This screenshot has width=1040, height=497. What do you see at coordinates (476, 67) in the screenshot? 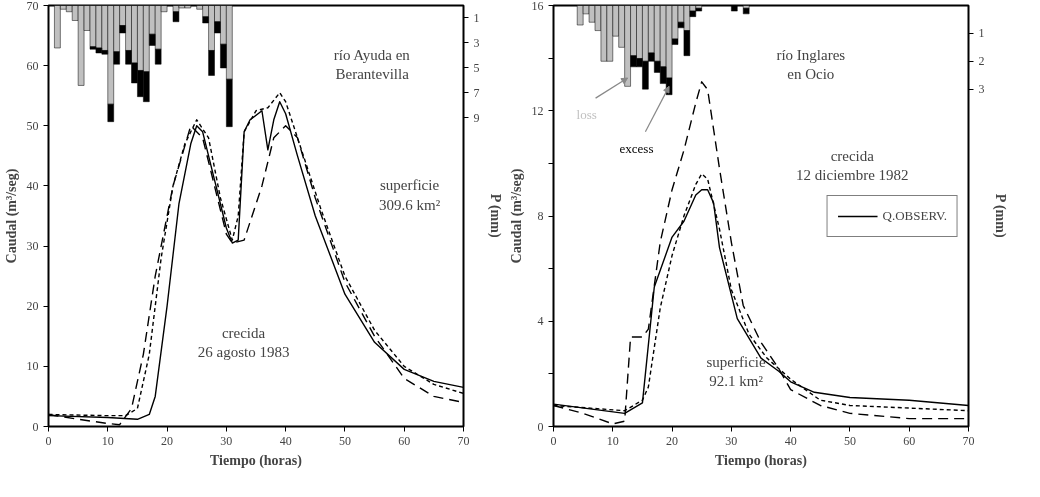
I see `y2-tick-label: 5` at bounding box center [476, 67].